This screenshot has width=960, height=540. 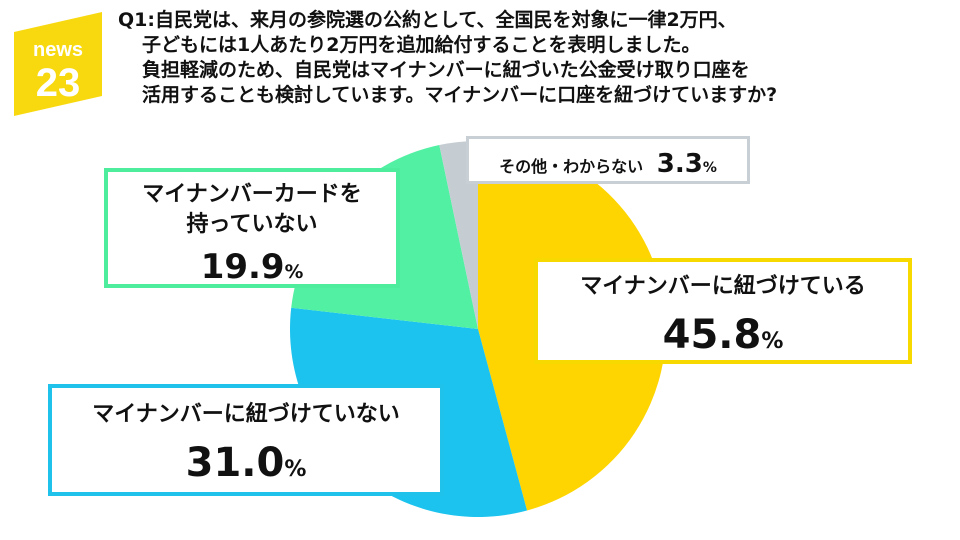 I want to click on value-number: 19.9, so click(x=242, y=267).